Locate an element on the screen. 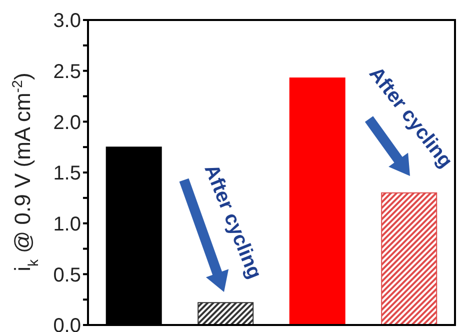 Image resolution: width=463 pixels, height=332 pixels. y-tick-label: 0.0 is located at coordinates (67, 323).